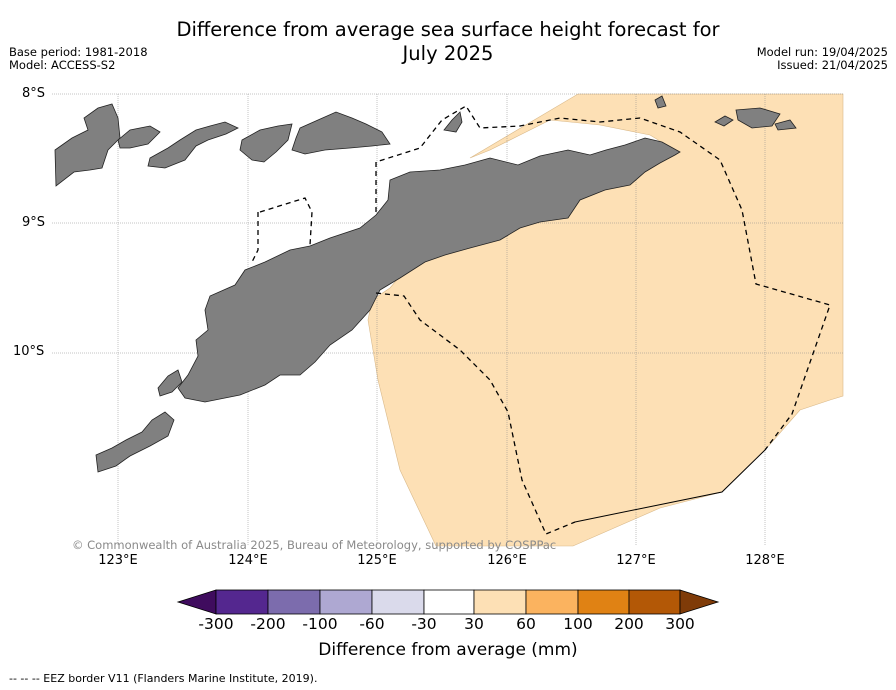 The image size is (896, 690). Describe the element at coordinates (193, 145) in the screenshot. I see `lembata-island` at that location.